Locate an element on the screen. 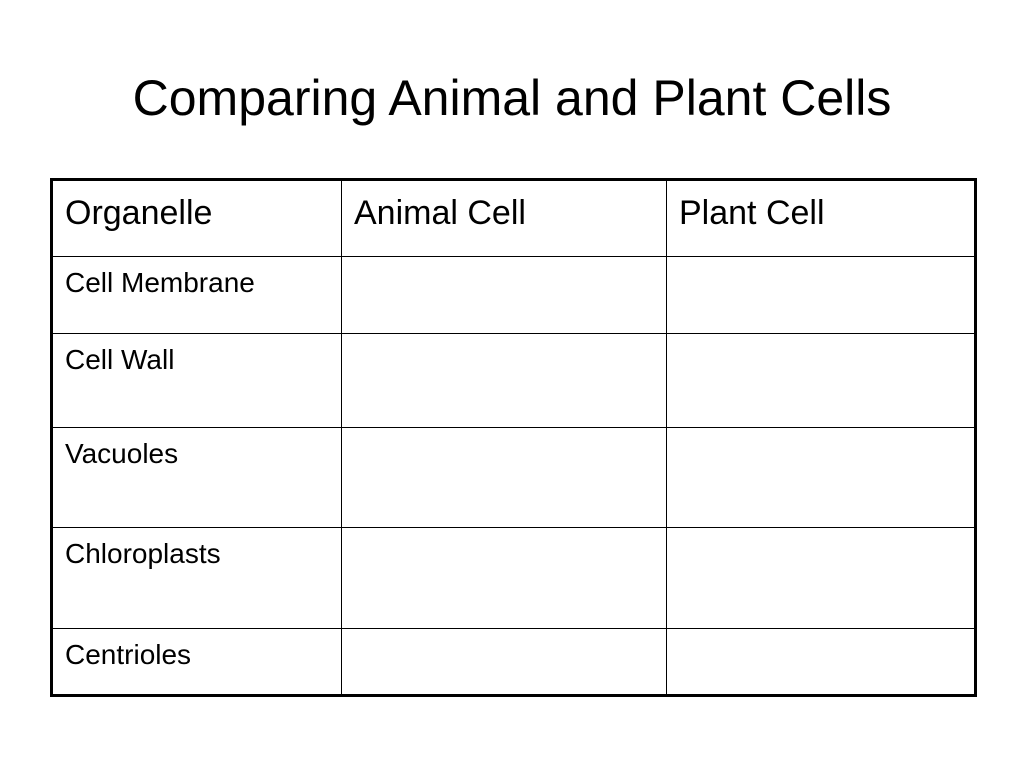 The height and width of the screenshot is (768, 1024). table-row: Vacuoles is located at coordinates (513, 477).